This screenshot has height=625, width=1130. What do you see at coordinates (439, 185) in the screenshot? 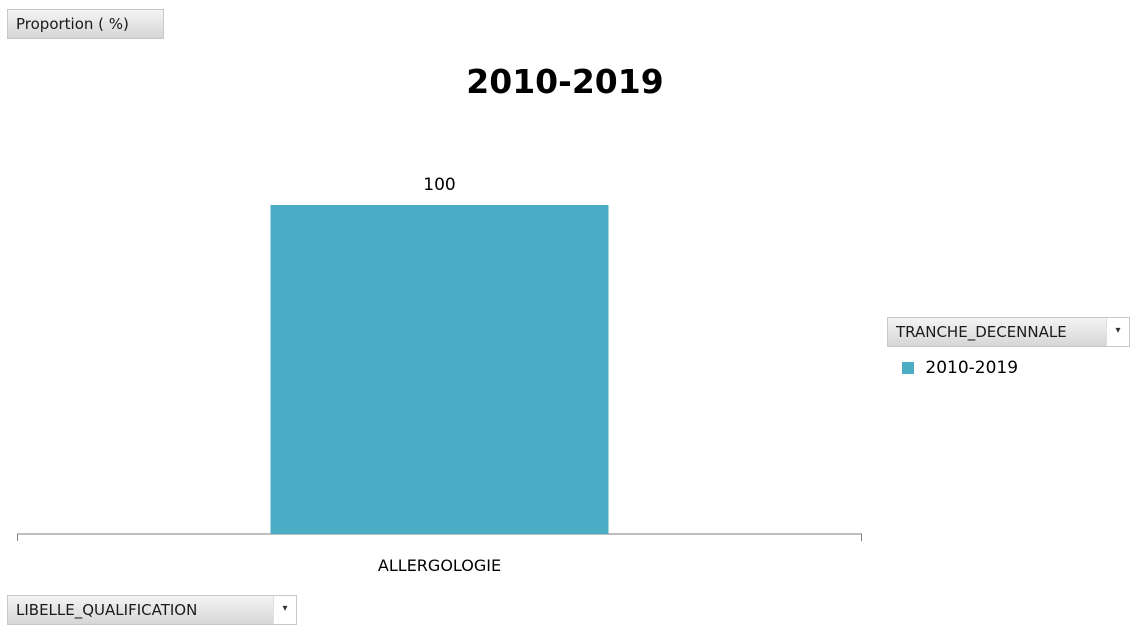
I see `data-label: 100` at bounding box center [439, 185].